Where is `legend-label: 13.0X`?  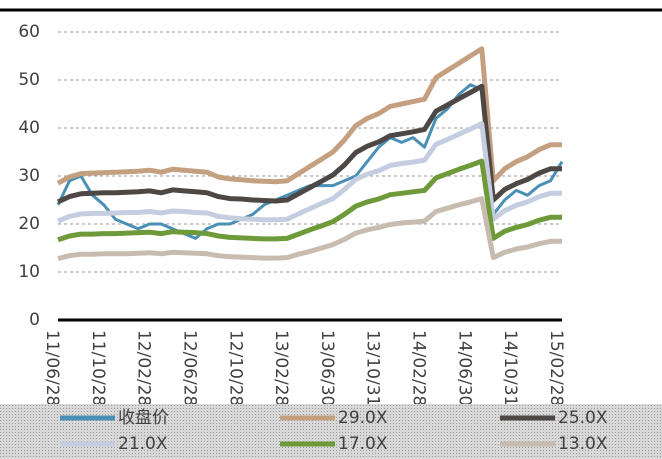 legend-label: 13.0X is located at coordinates (583, 444).